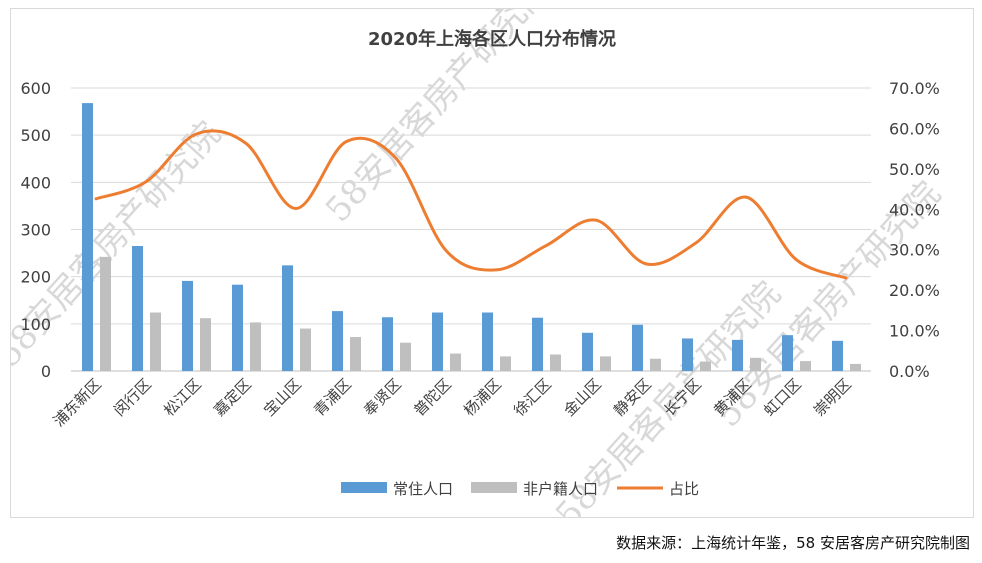  Describe the element at coordinates (492, 39) in the screenshot. I see `chart-title: 2020年上海各区人口分布情况` at that location.